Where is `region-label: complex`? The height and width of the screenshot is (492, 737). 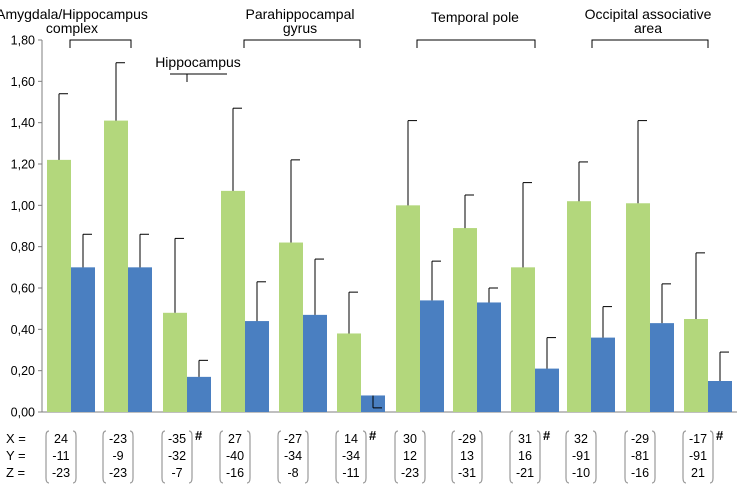
region-label: complex is located at coordinates (72, 28).